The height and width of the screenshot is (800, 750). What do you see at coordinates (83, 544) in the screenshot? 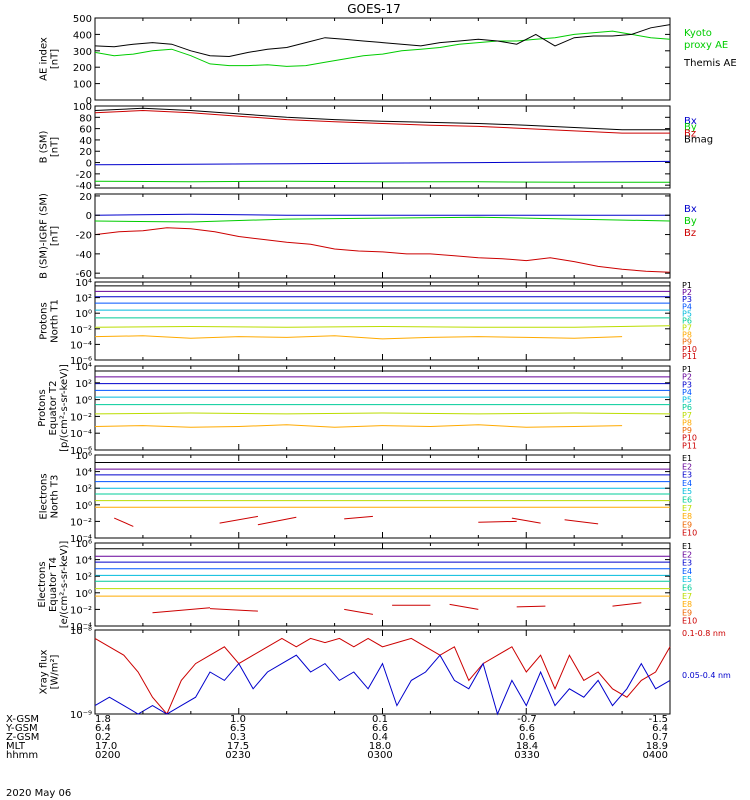
I see `y-tick-label: 10⁶` at bounding box center [83, 544].